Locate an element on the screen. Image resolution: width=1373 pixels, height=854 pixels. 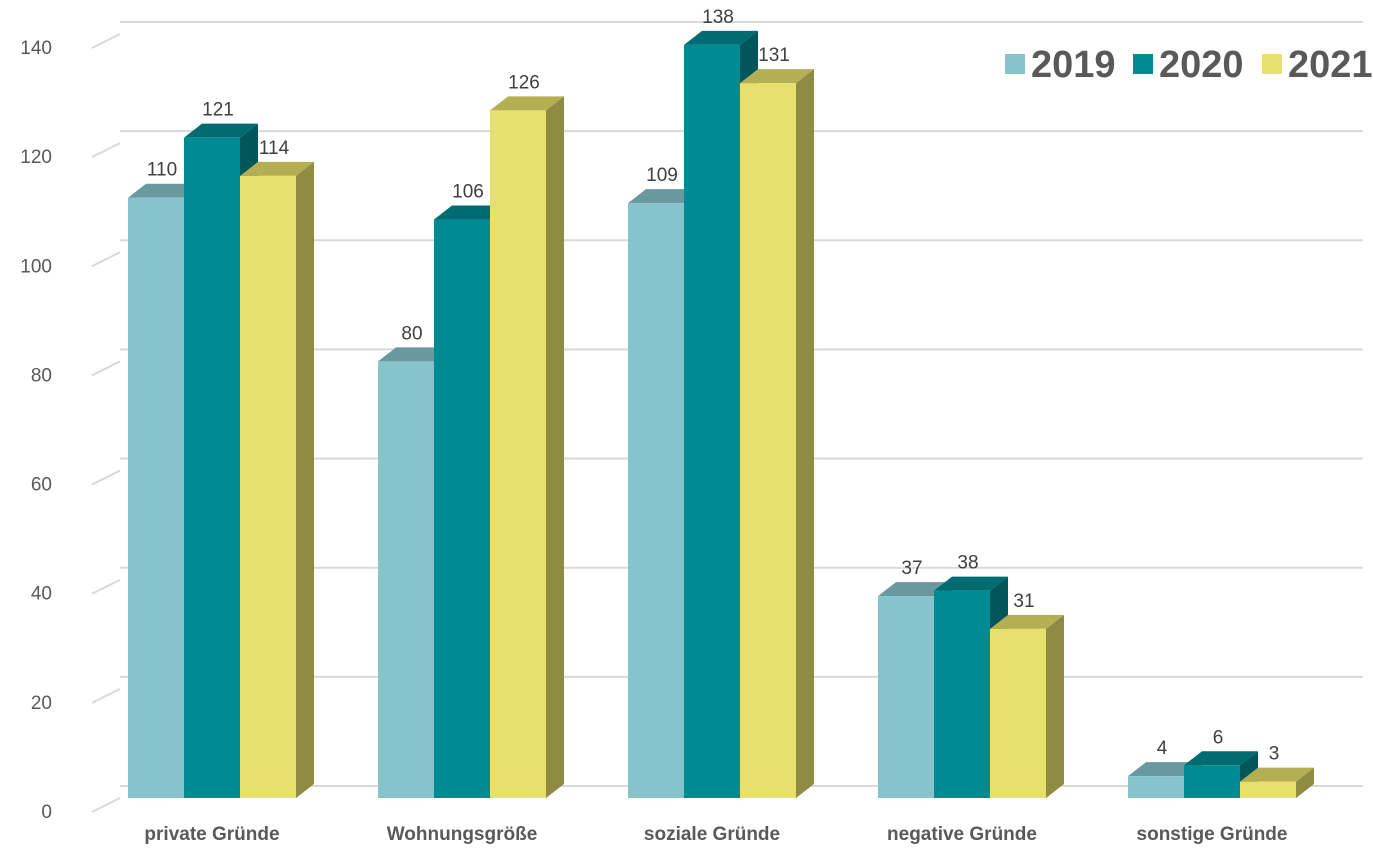
legend-label: 2020 is located at coordinates (1201, 65).